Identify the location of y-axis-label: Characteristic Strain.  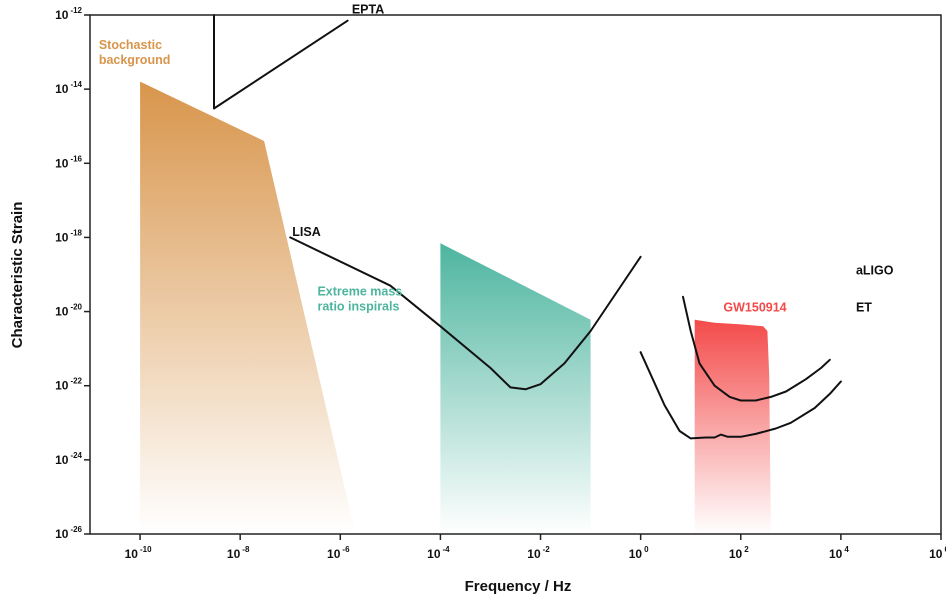
(17, 275).